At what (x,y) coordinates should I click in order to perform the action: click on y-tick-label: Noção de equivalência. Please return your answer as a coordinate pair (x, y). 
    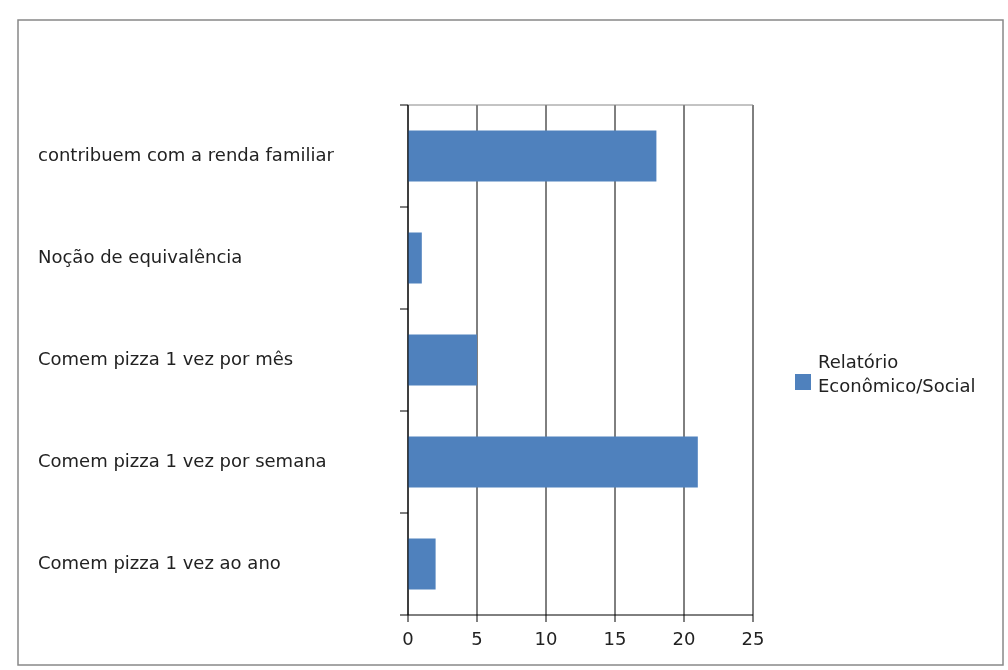
    Looking at the image, I should click on (140, 256).